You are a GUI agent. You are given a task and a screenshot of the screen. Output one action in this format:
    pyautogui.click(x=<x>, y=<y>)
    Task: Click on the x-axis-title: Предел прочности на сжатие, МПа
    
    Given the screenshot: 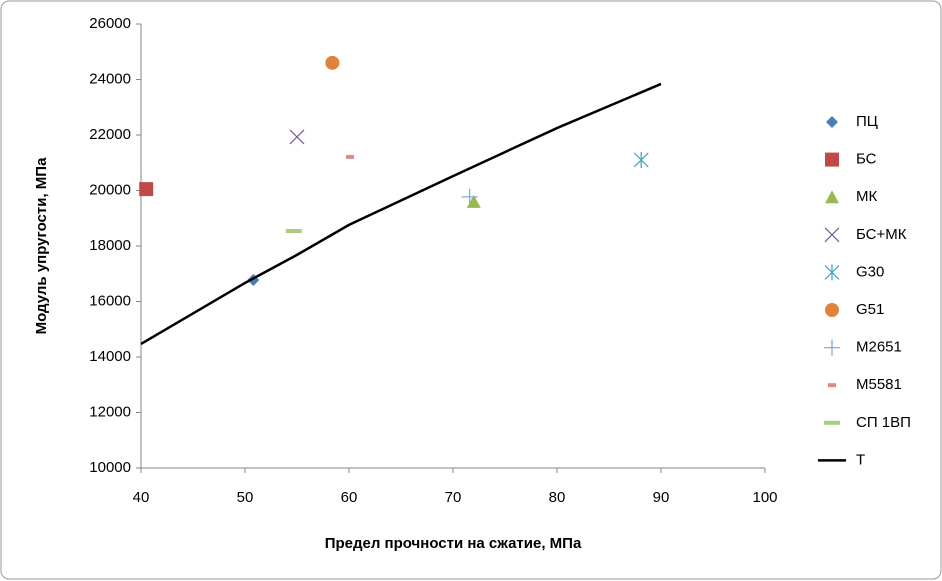 What is the action you would take?
    pyautogui.click(x=453, y=543)
    